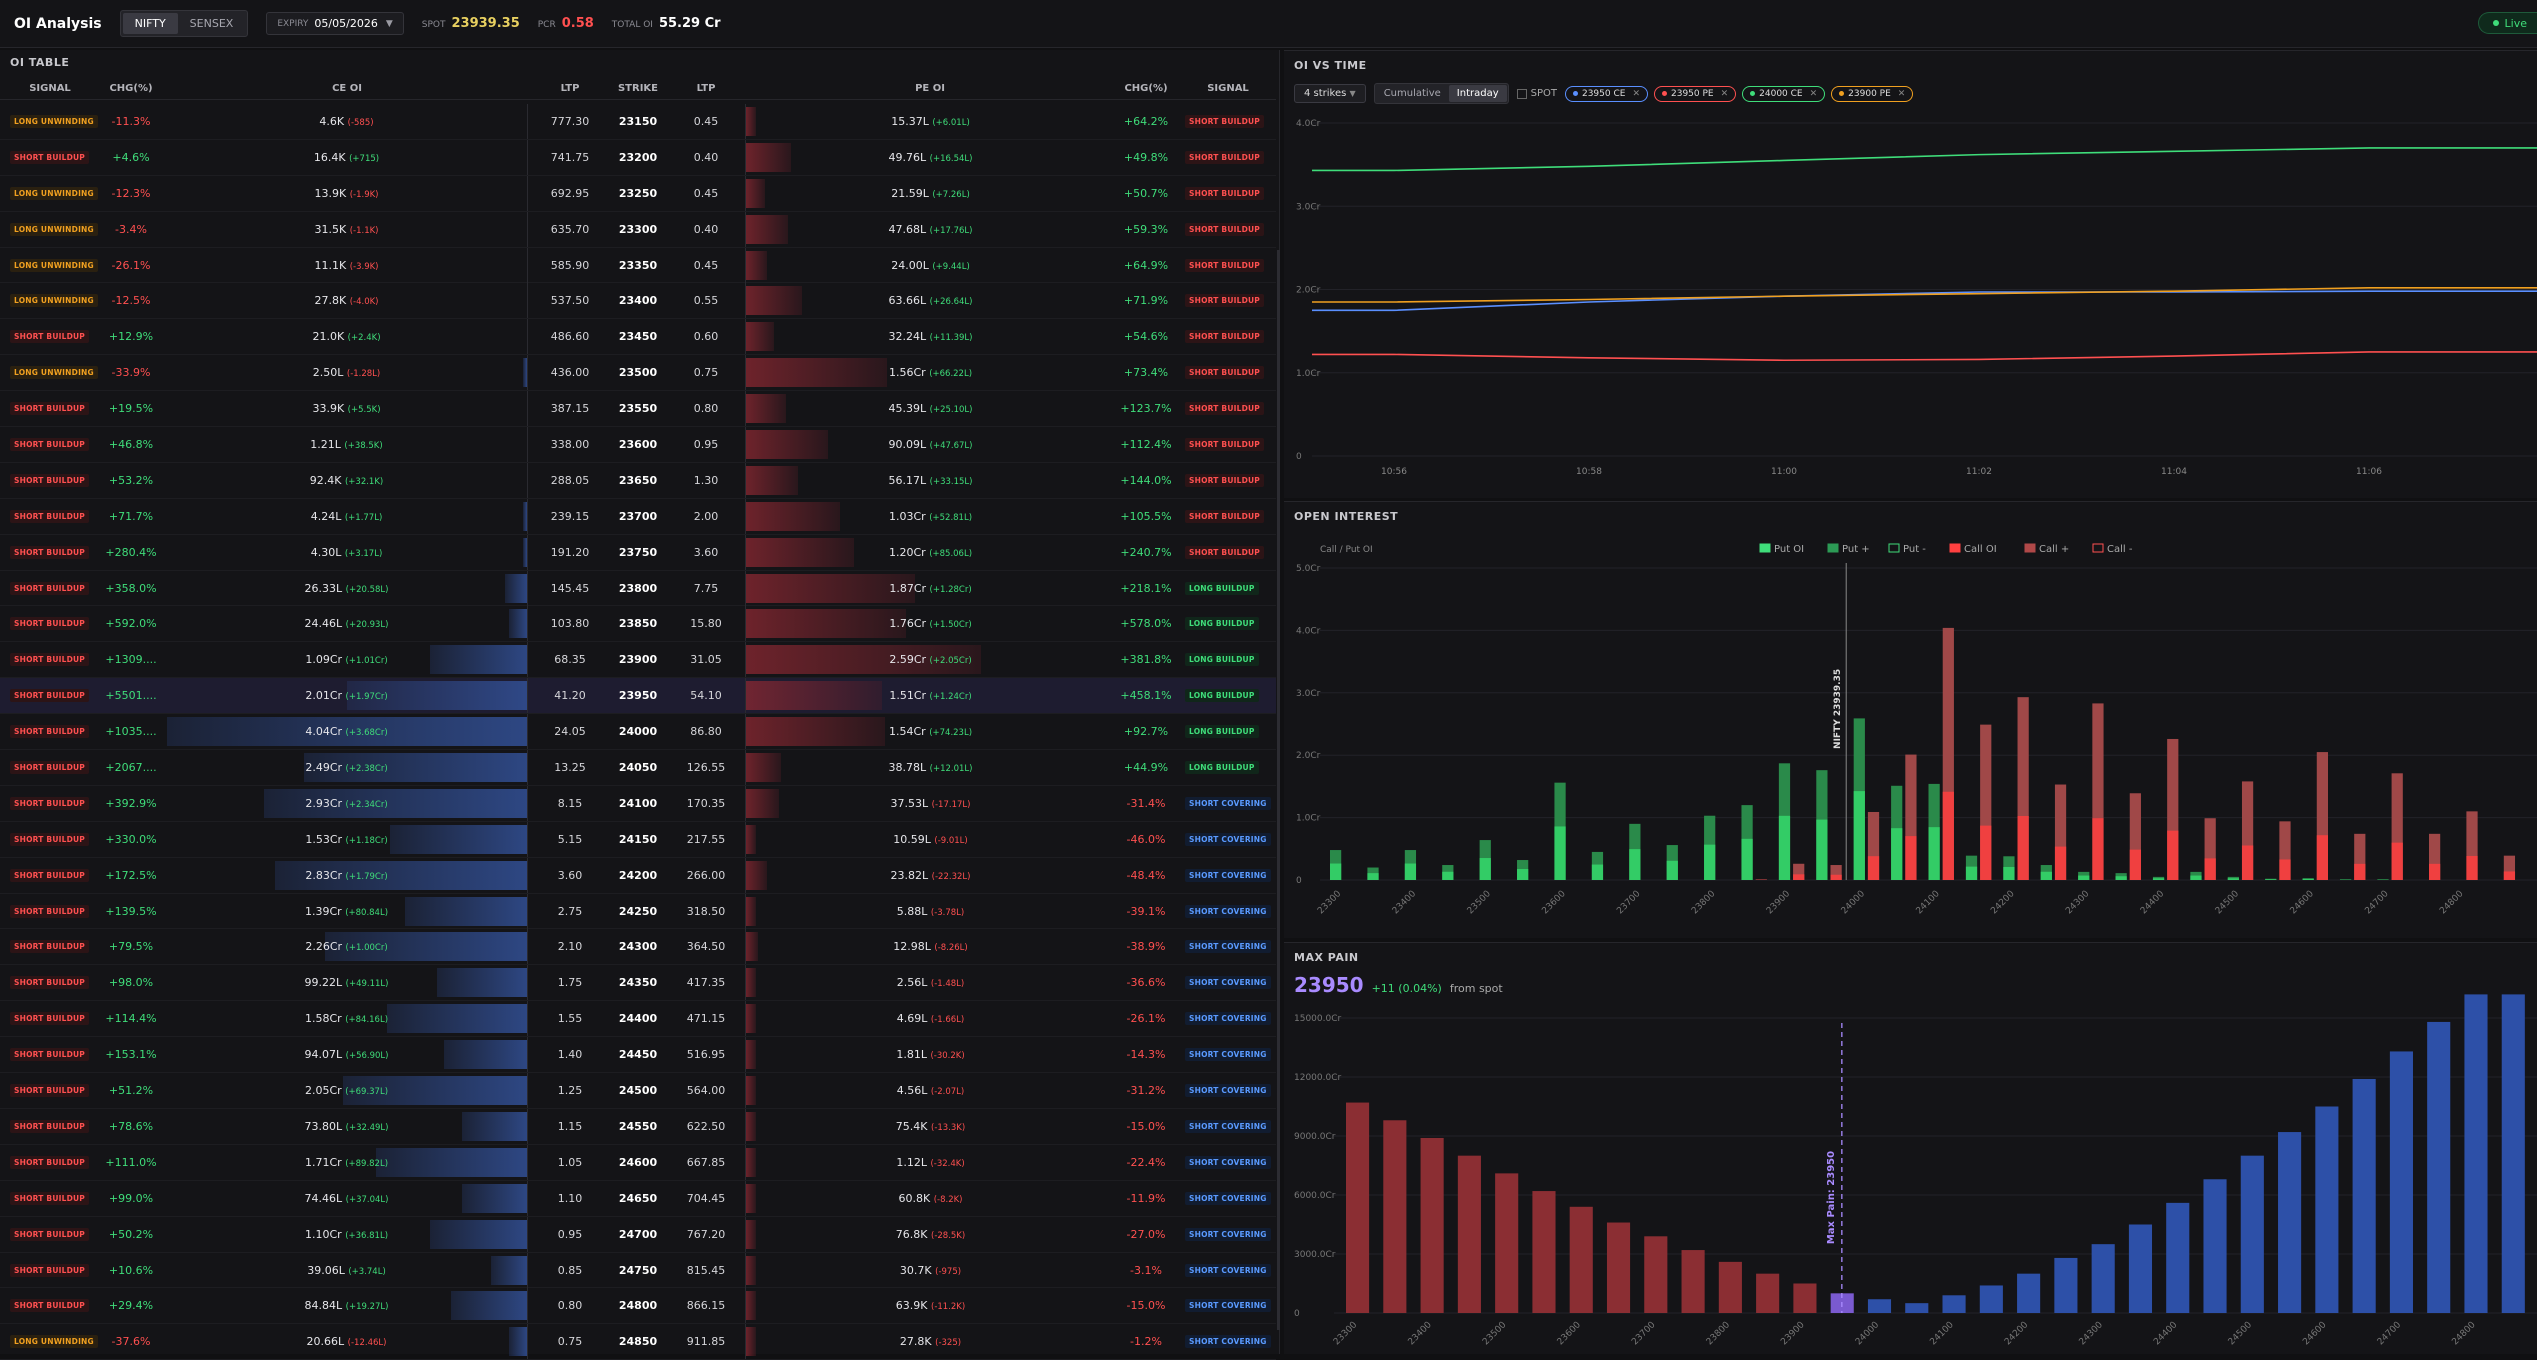 The width and height of the screenshot is (2537, 1360). I want to click on ce-oi-cell: 13.9K (-1.9K), so click(347, 193).